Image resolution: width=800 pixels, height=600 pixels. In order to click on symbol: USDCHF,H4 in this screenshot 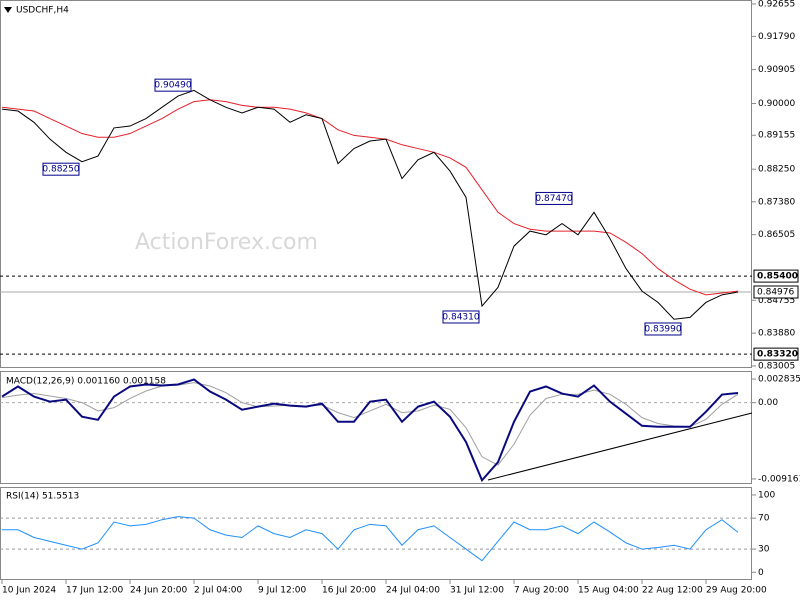, I will do `click(42, 11)`.